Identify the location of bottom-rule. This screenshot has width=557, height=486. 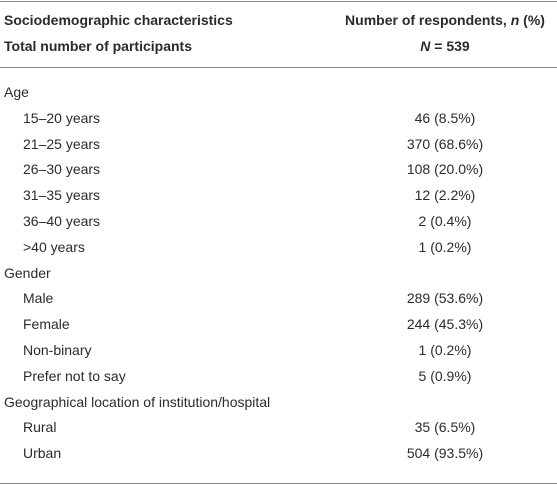
(278, 483).